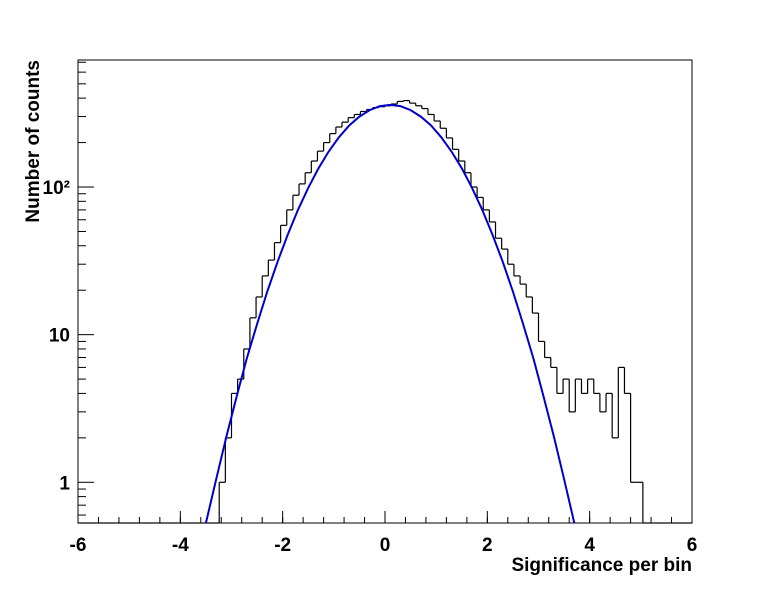  I want to click on y-tick-label: 1, so click(64, 483).